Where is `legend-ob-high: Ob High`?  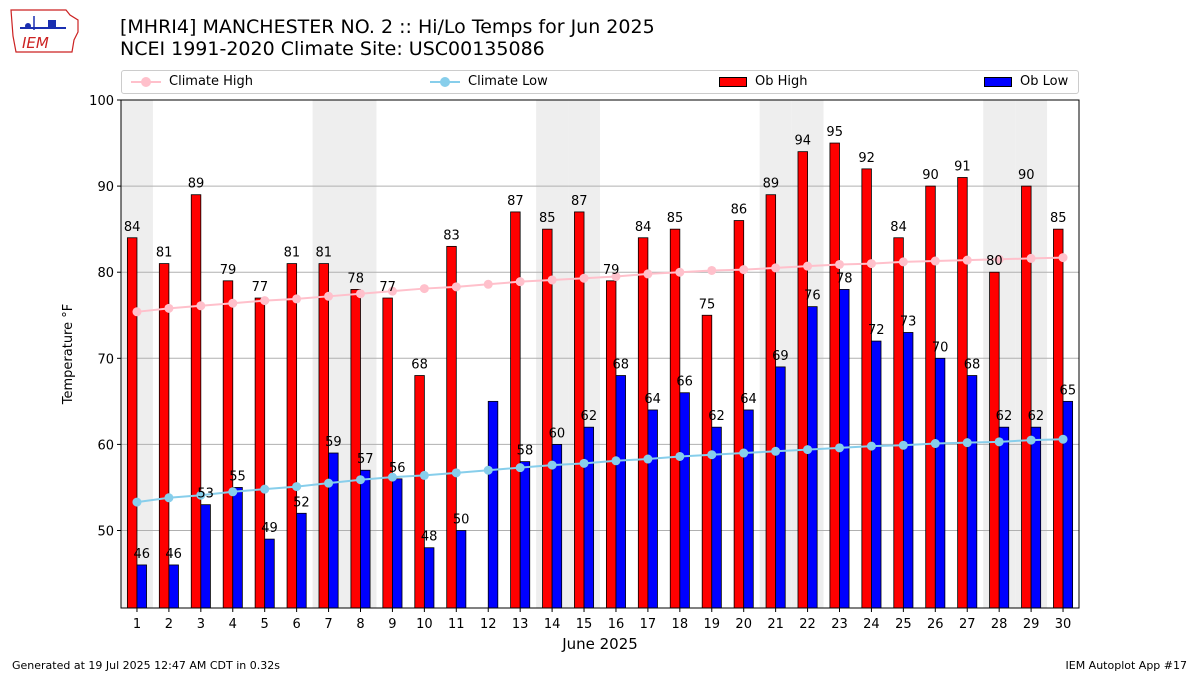 legend-ob-high: Ob High is located at coordinates (763, 81).